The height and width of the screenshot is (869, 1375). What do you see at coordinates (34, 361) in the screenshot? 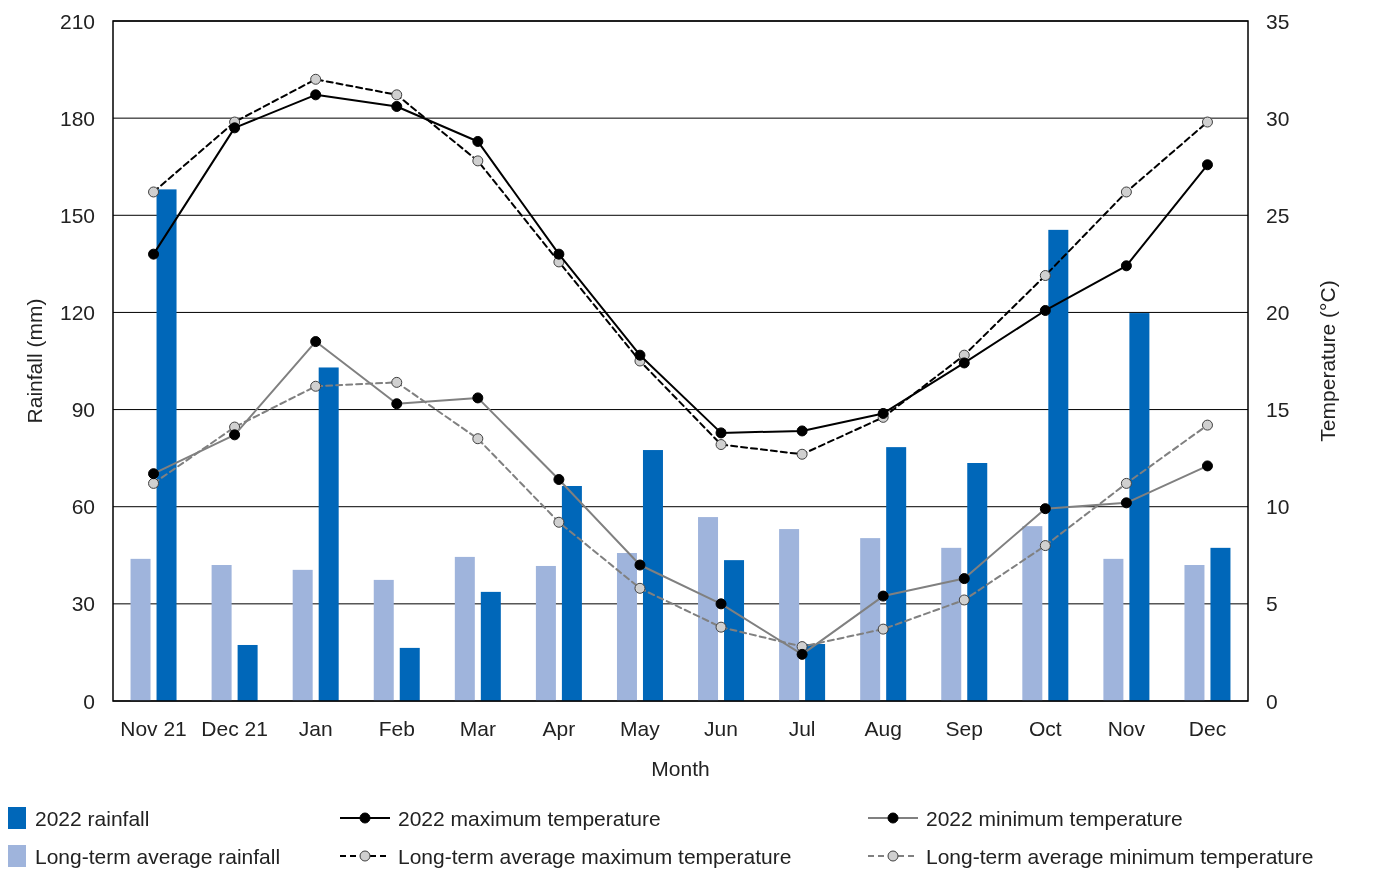
I see `y-axis-title: Rainfall (mm)` at bounding box center [34, 361].